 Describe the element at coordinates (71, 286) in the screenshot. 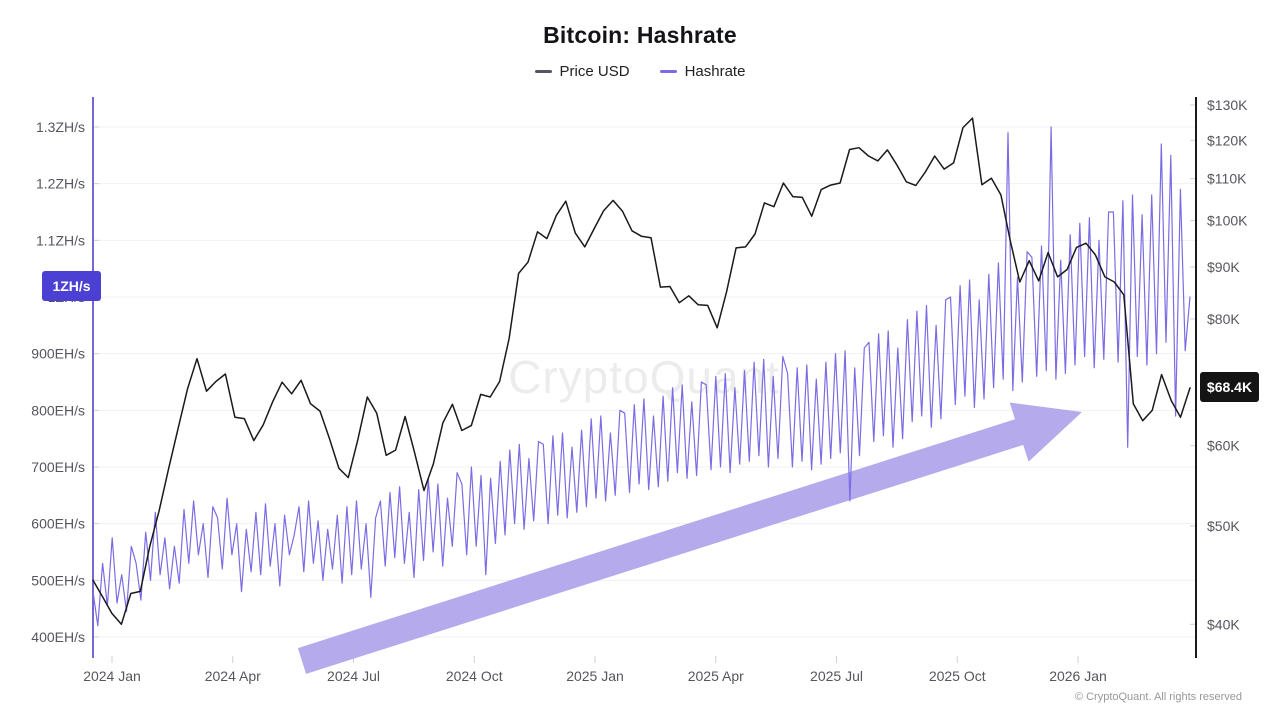

I see `hashrate-highlight-badge: 1ZH/s` at that location.